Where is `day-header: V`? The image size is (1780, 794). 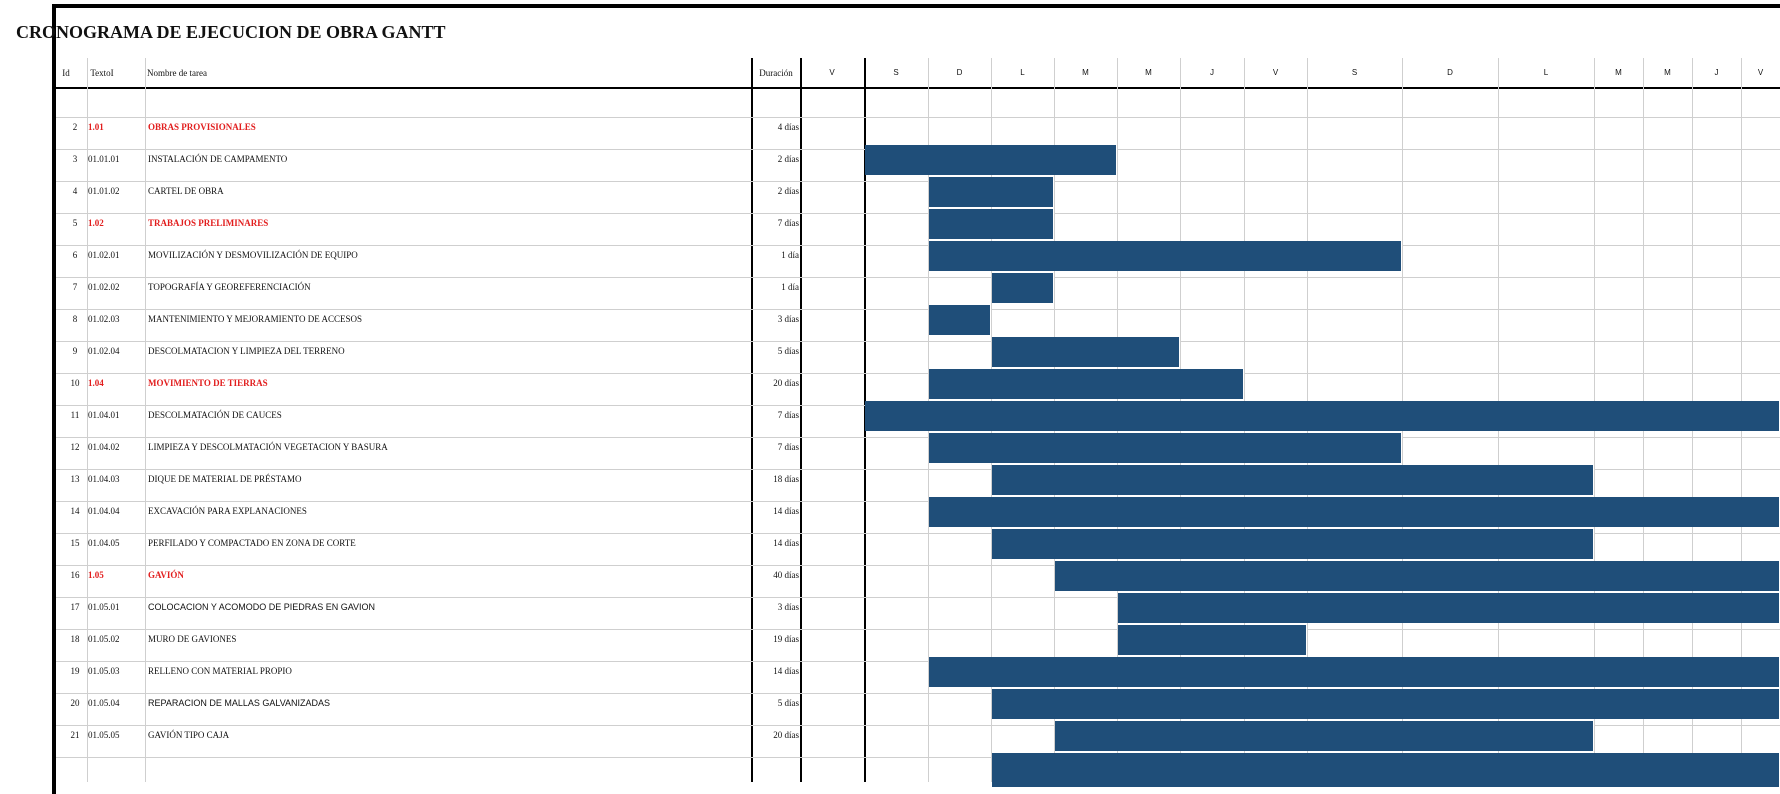 day-header: V is located at coordinates (832, 72).